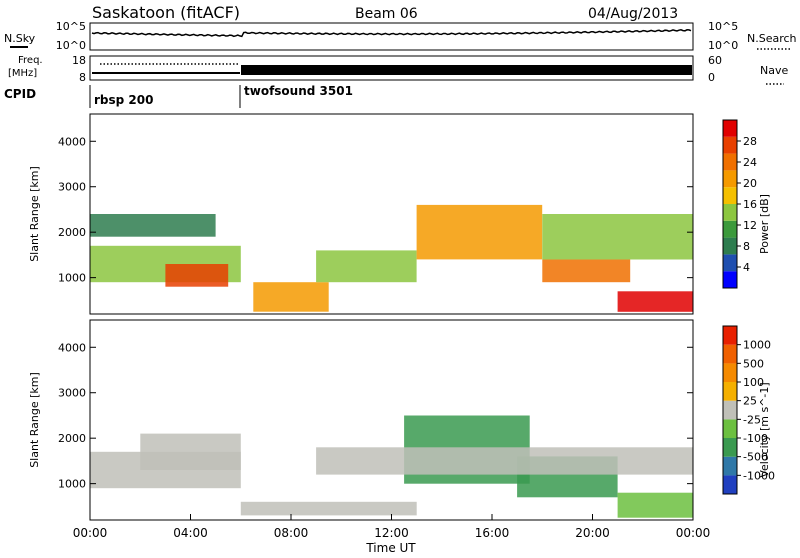  I want to click on power-cbtick-label-4: 12, so click(750, 225).